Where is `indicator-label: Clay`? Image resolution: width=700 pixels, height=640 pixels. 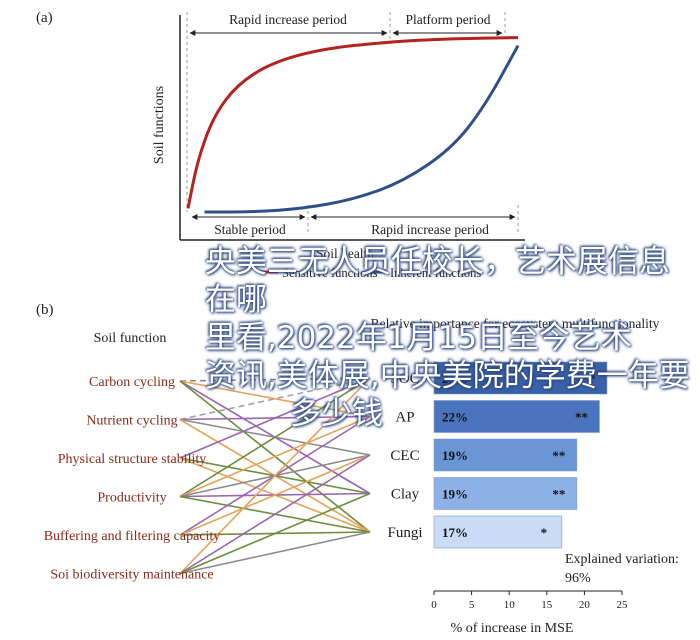
indicator-label: Clay is located at coordinates (405, 495).